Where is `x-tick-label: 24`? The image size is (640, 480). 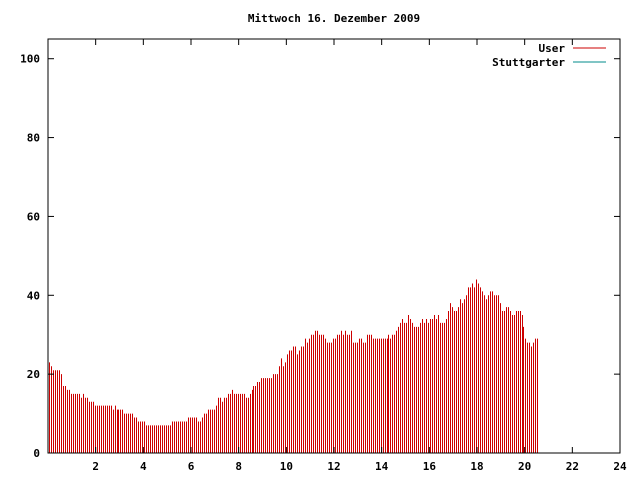 x-tick-label: 24 is located at coordinates (620, 466).